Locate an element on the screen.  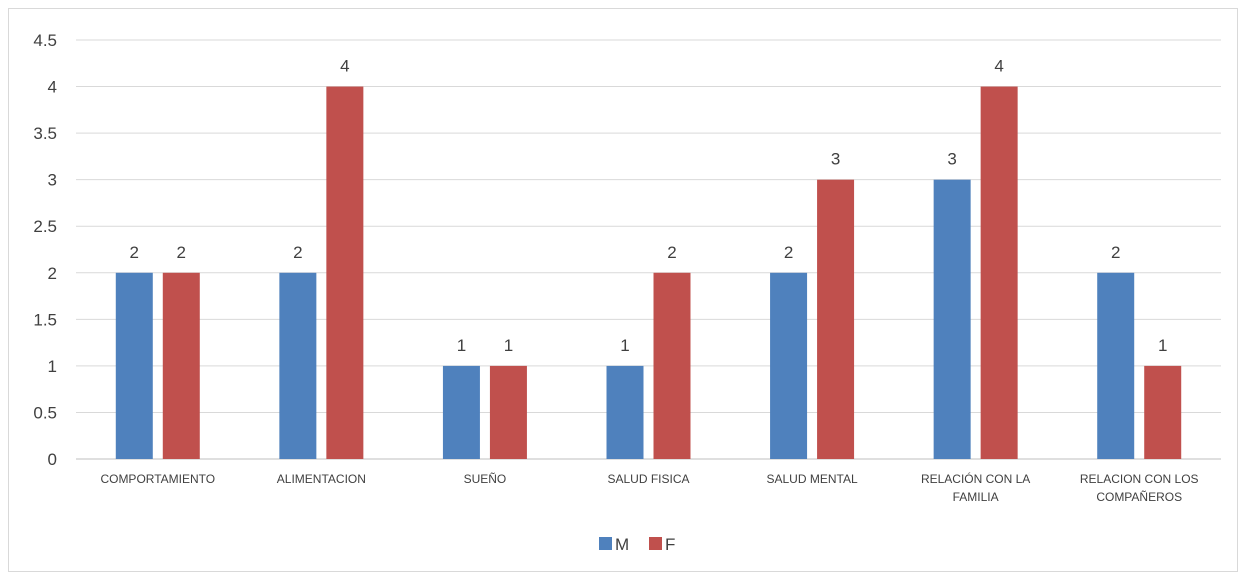
y-tick-label: 2 is located at coordinates (52, 273).